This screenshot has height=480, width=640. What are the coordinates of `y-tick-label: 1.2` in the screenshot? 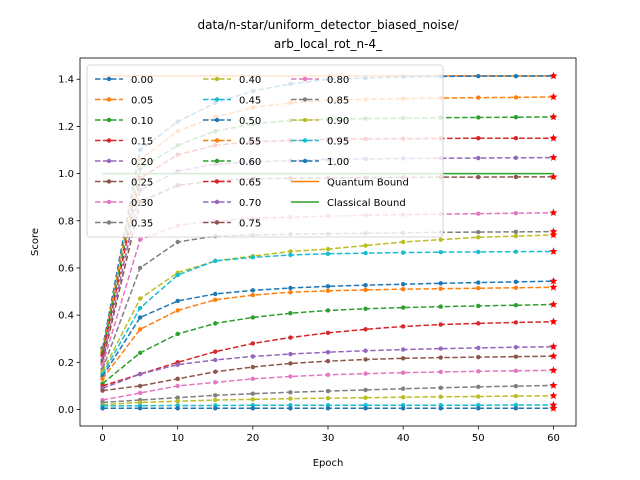 It's located at (66, 127).